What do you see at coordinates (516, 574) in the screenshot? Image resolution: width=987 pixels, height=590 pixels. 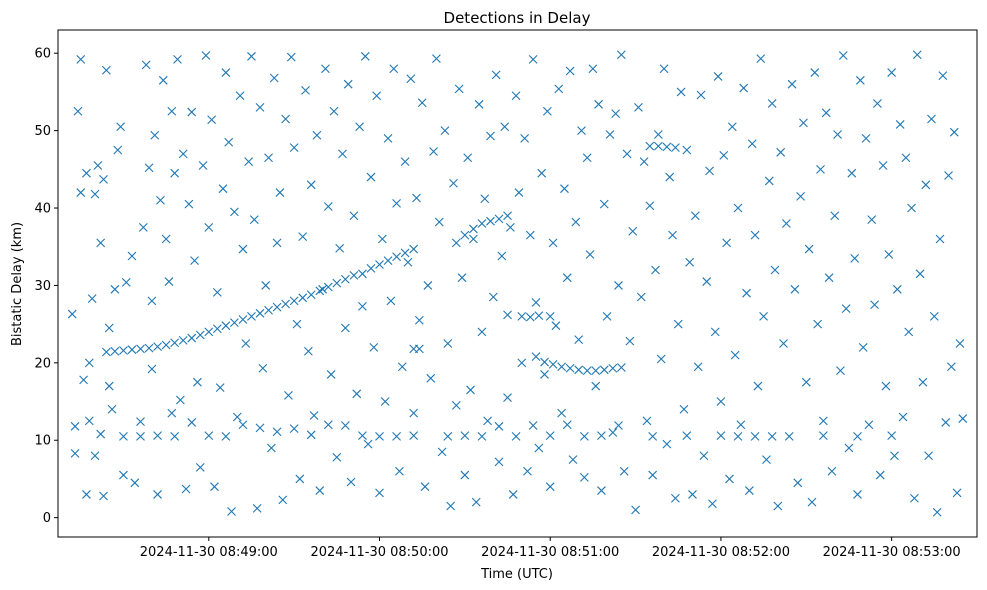 I see `x-axis-label: Time (UTC)` at bounding box center [516, 574].